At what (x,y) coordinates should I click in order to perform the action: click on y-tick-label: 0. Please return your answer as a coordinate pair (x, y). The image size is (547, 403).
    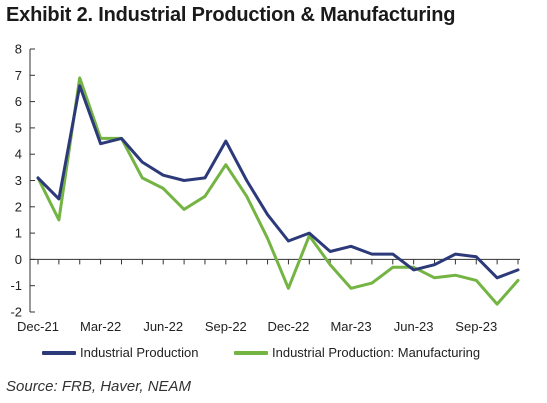
    Looking at the image, I should click on (18, 259).